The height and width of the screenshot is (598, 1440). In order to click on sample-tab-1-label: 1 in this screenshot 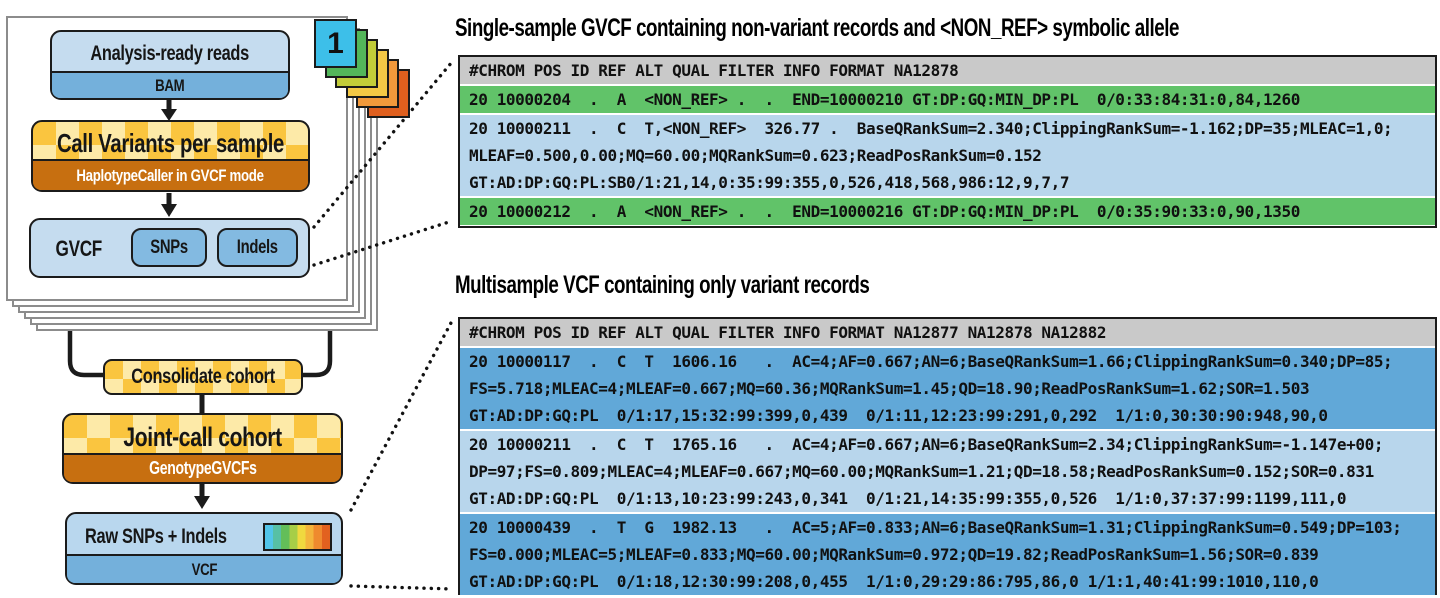, I will do `click(335, 43)`.